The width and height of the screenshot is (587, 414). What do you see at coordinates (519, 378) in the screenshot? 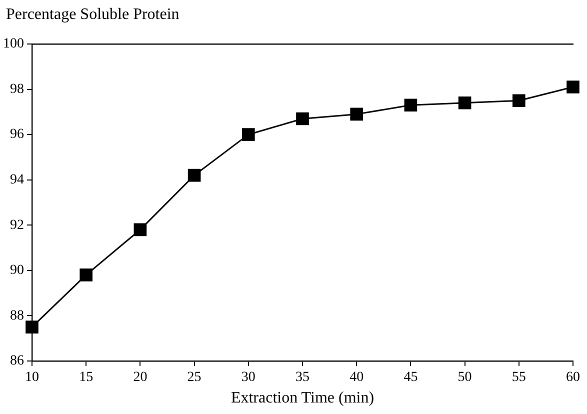
I see `x-tick-label: 55` at bounding box center [519, 378].